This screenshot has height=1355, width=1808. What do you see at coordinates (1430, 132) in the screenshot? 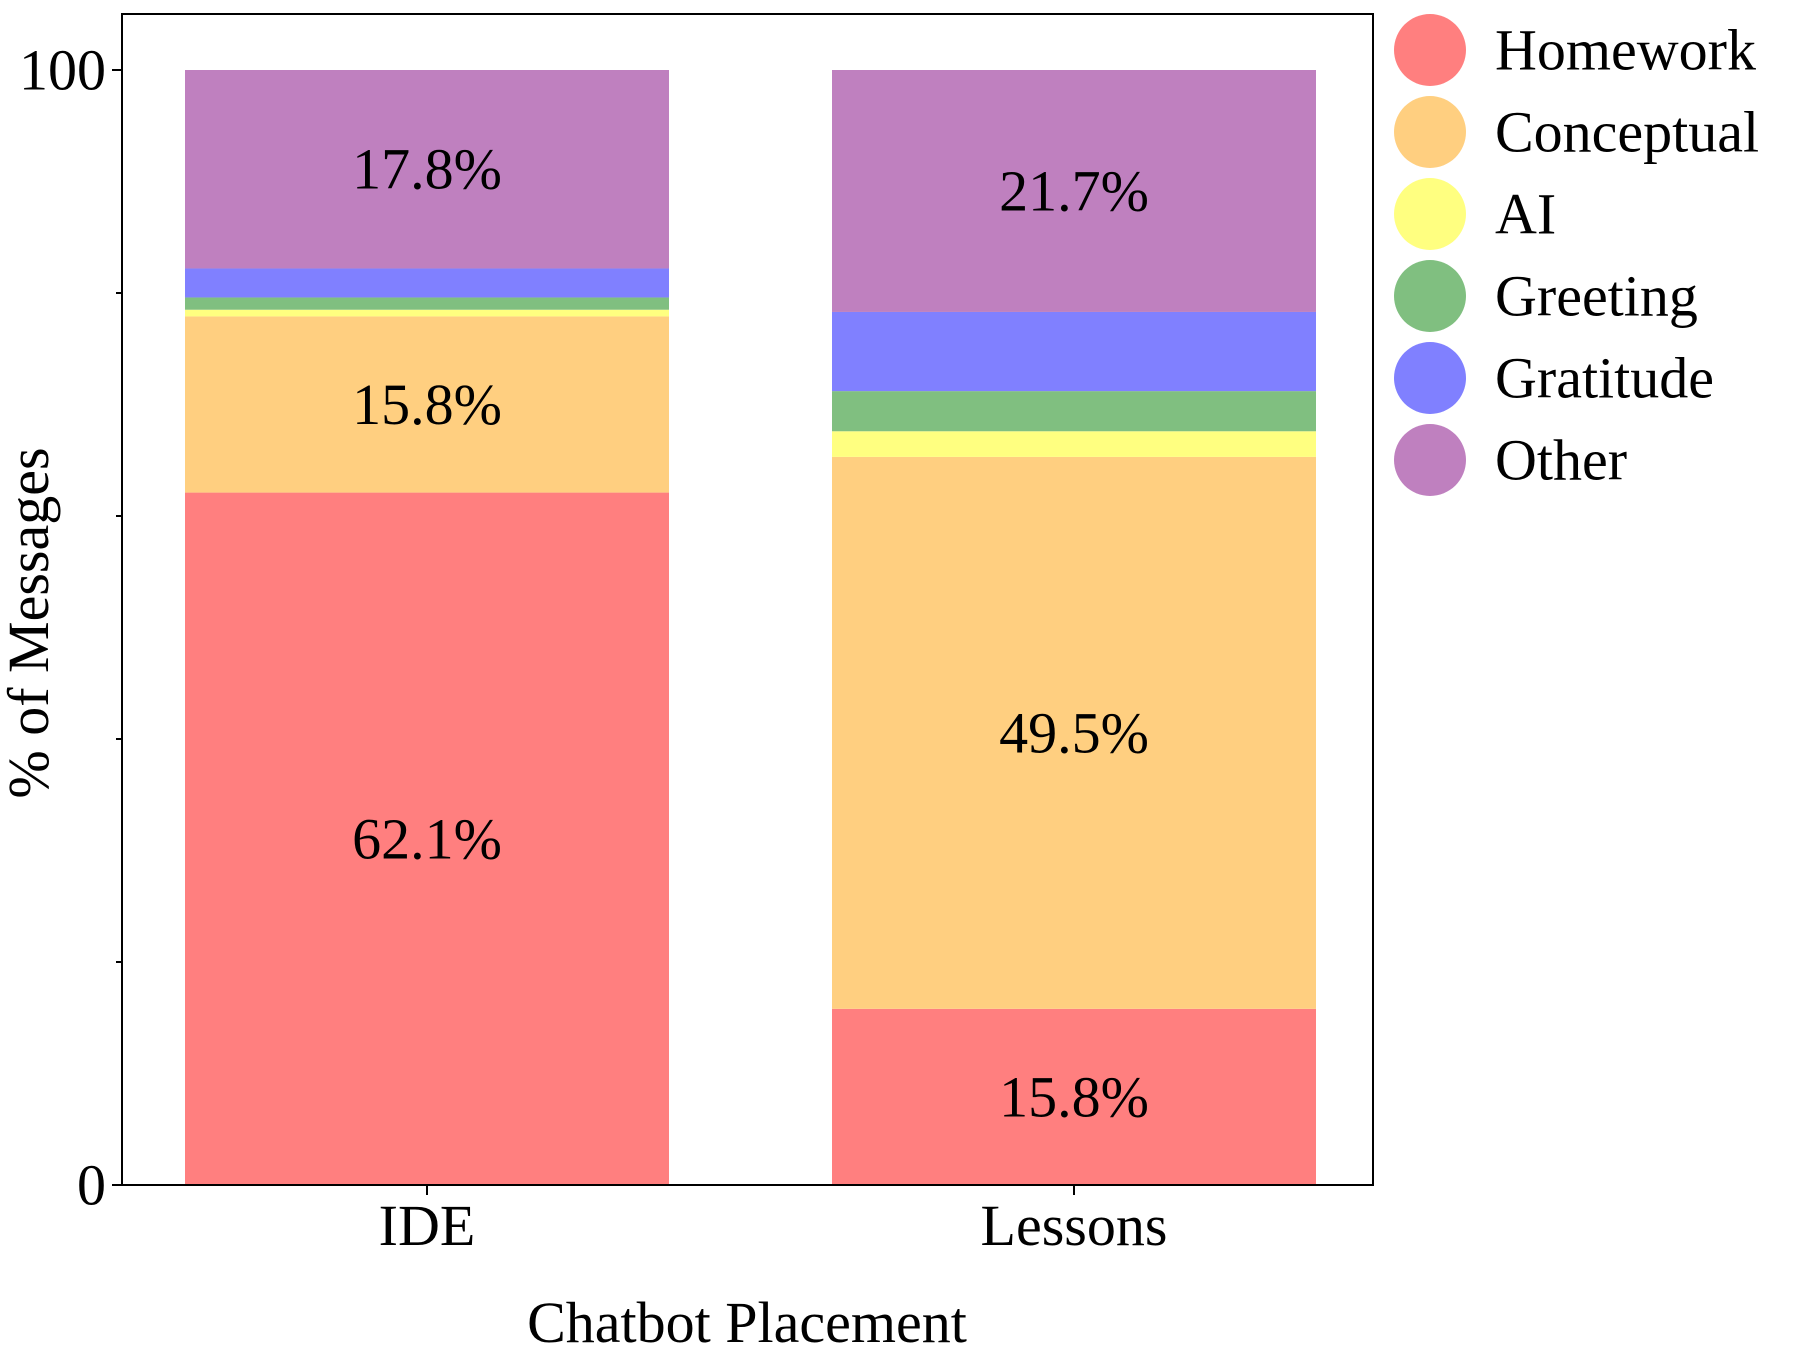
I see `legend-marker-conceptual` at bounding box center [1430, 132].